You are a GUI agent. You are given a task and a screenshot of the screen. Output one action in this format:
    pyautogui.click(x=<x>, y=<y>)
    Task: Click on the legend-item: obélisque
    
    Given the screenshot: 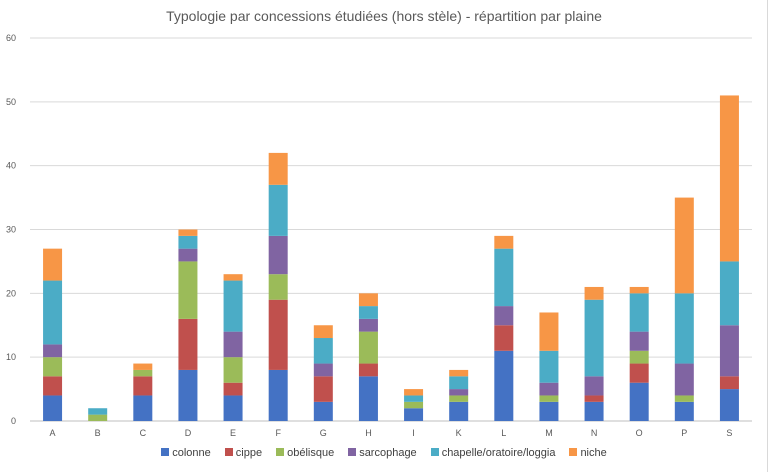 What is the action you would take?
    pyautogui.click(x=305, y=453)
    